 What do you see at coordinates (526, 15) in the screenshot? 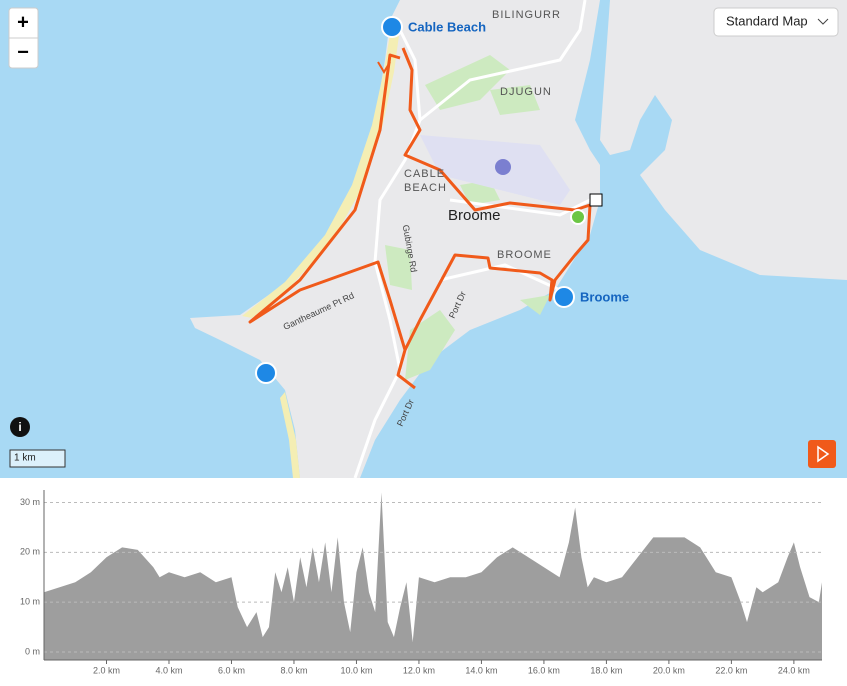
I see `place-label: BILINGURR` at bounding box center [526, 15].